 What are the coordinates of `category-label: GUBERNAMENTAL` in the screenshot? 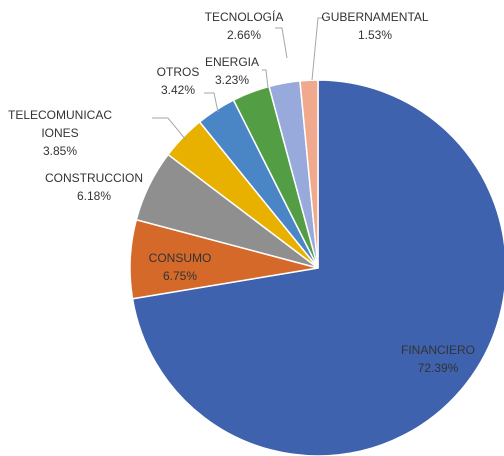 It's located at (375, 17).